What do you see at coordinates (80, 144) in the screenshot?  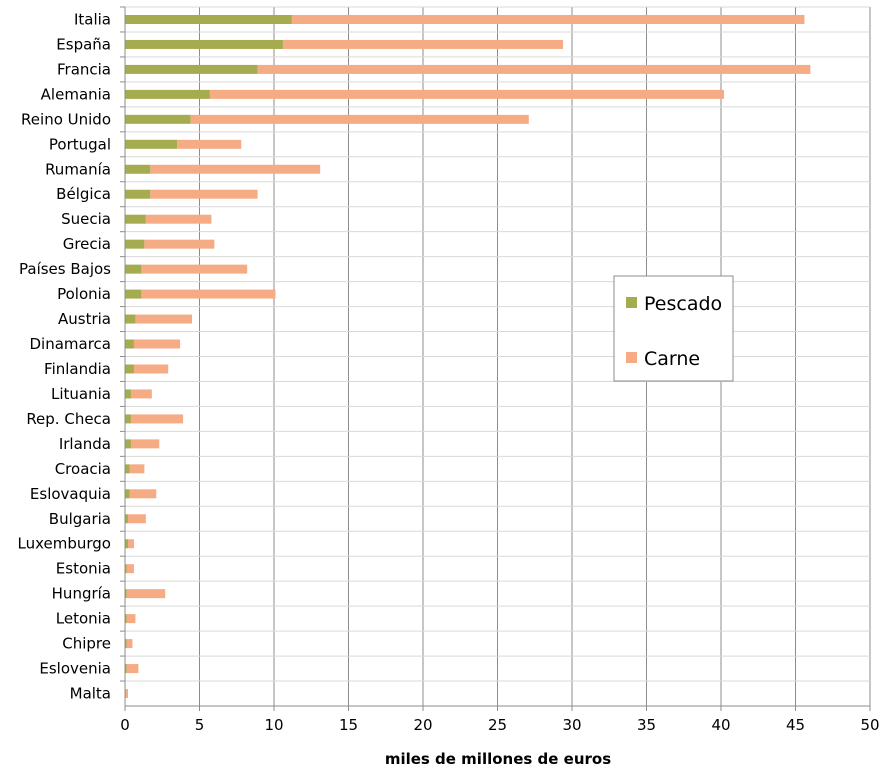 I see `category-label: Portugal` at bounding box center [80, 144].